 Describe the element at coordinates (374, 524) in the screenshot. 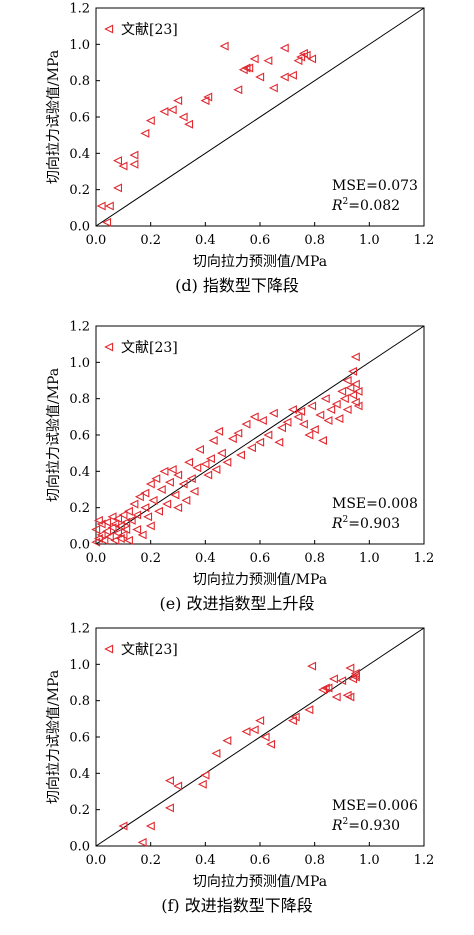

I see `r2-value: =0.903` at that location.